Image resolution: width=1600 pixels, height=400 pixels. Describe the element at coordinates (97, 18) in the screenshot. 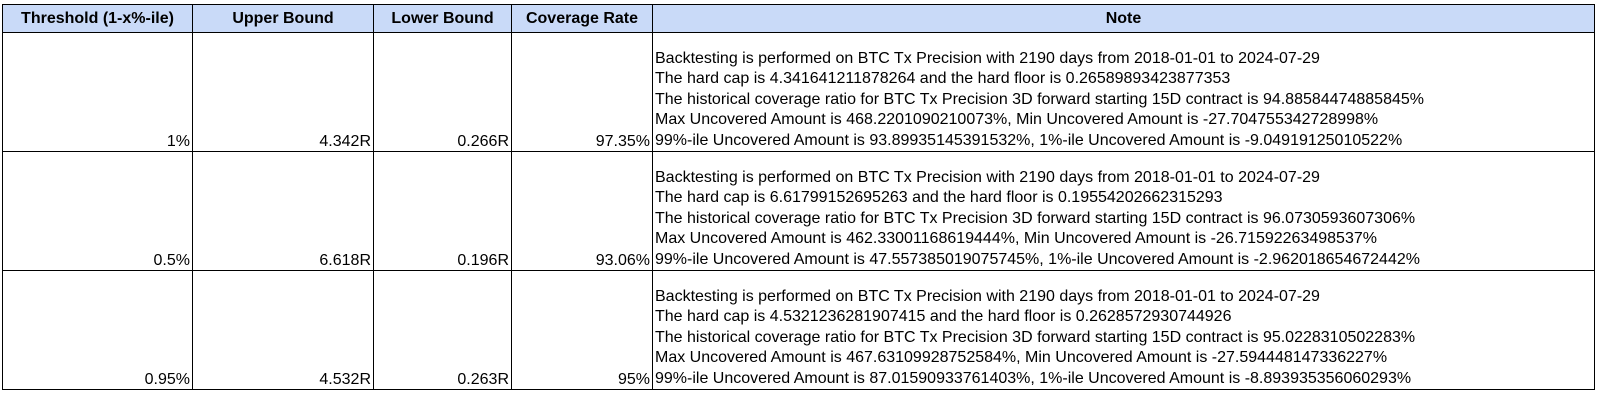

I see `header-threshold: Threshold (1-x%-ile)` at that location.